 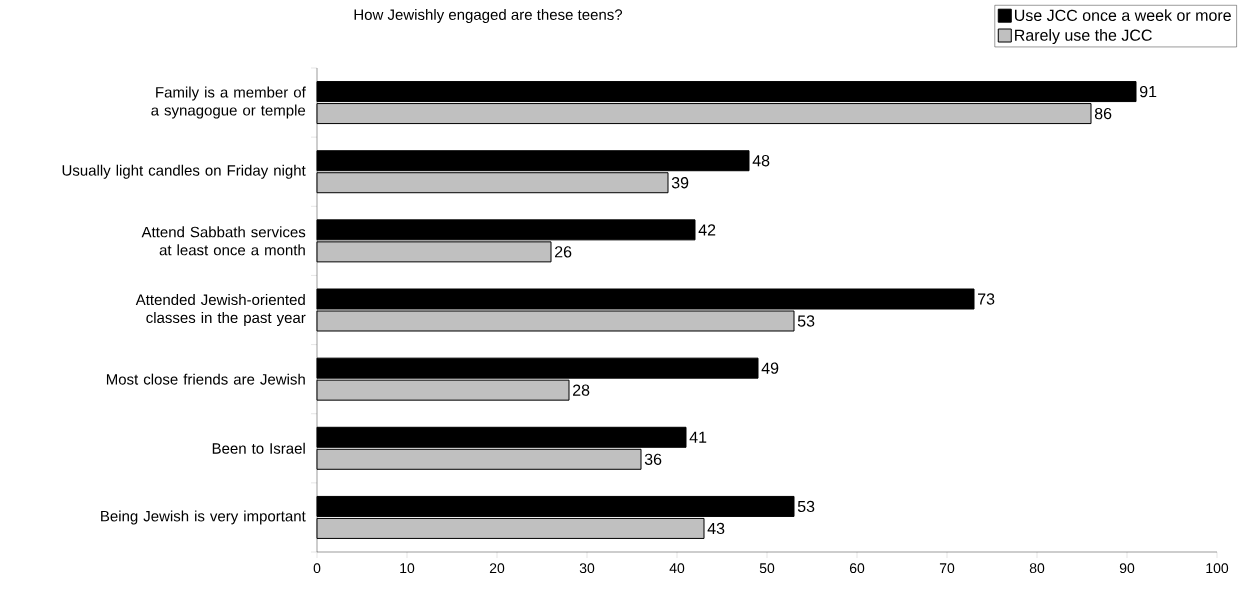 What do you see at coordinates (1127, 568) in the screenshot?
I see `x-tick-label: 90` at bounding box center [1127, 568].